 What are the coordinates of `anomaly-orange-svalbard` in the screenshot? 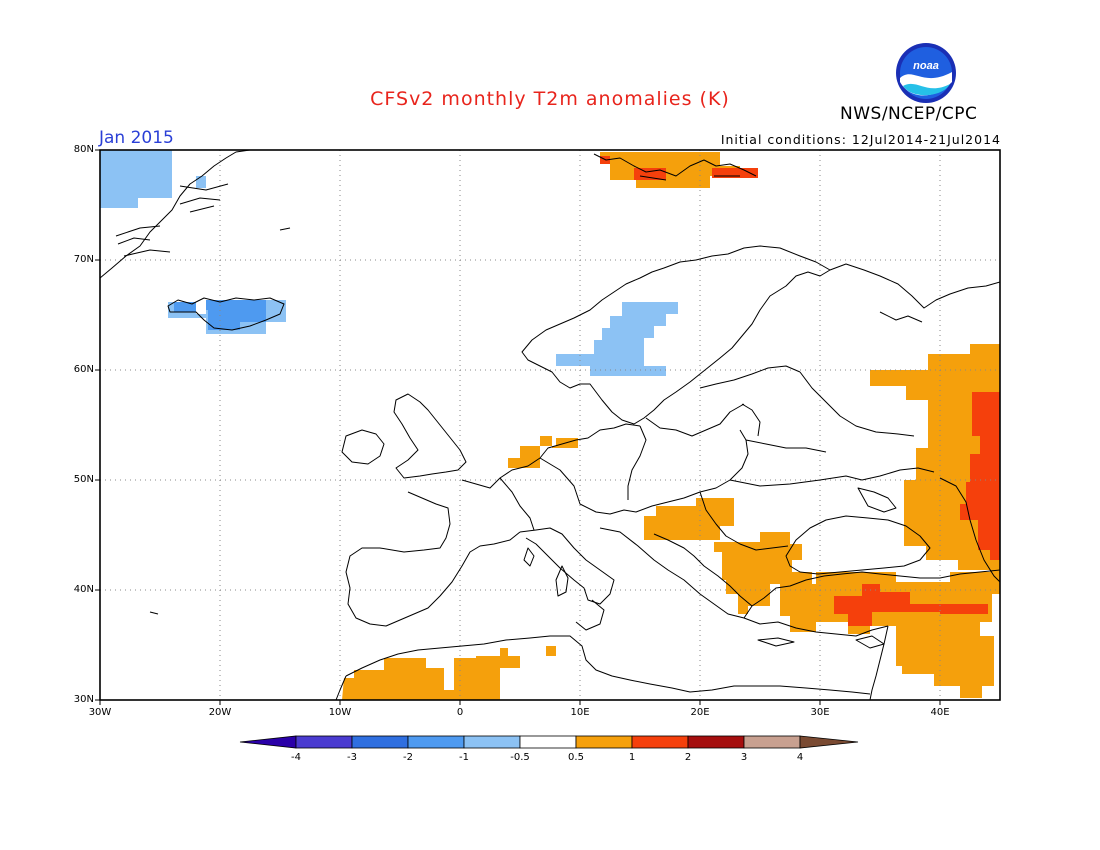 It's located at (679, 170).